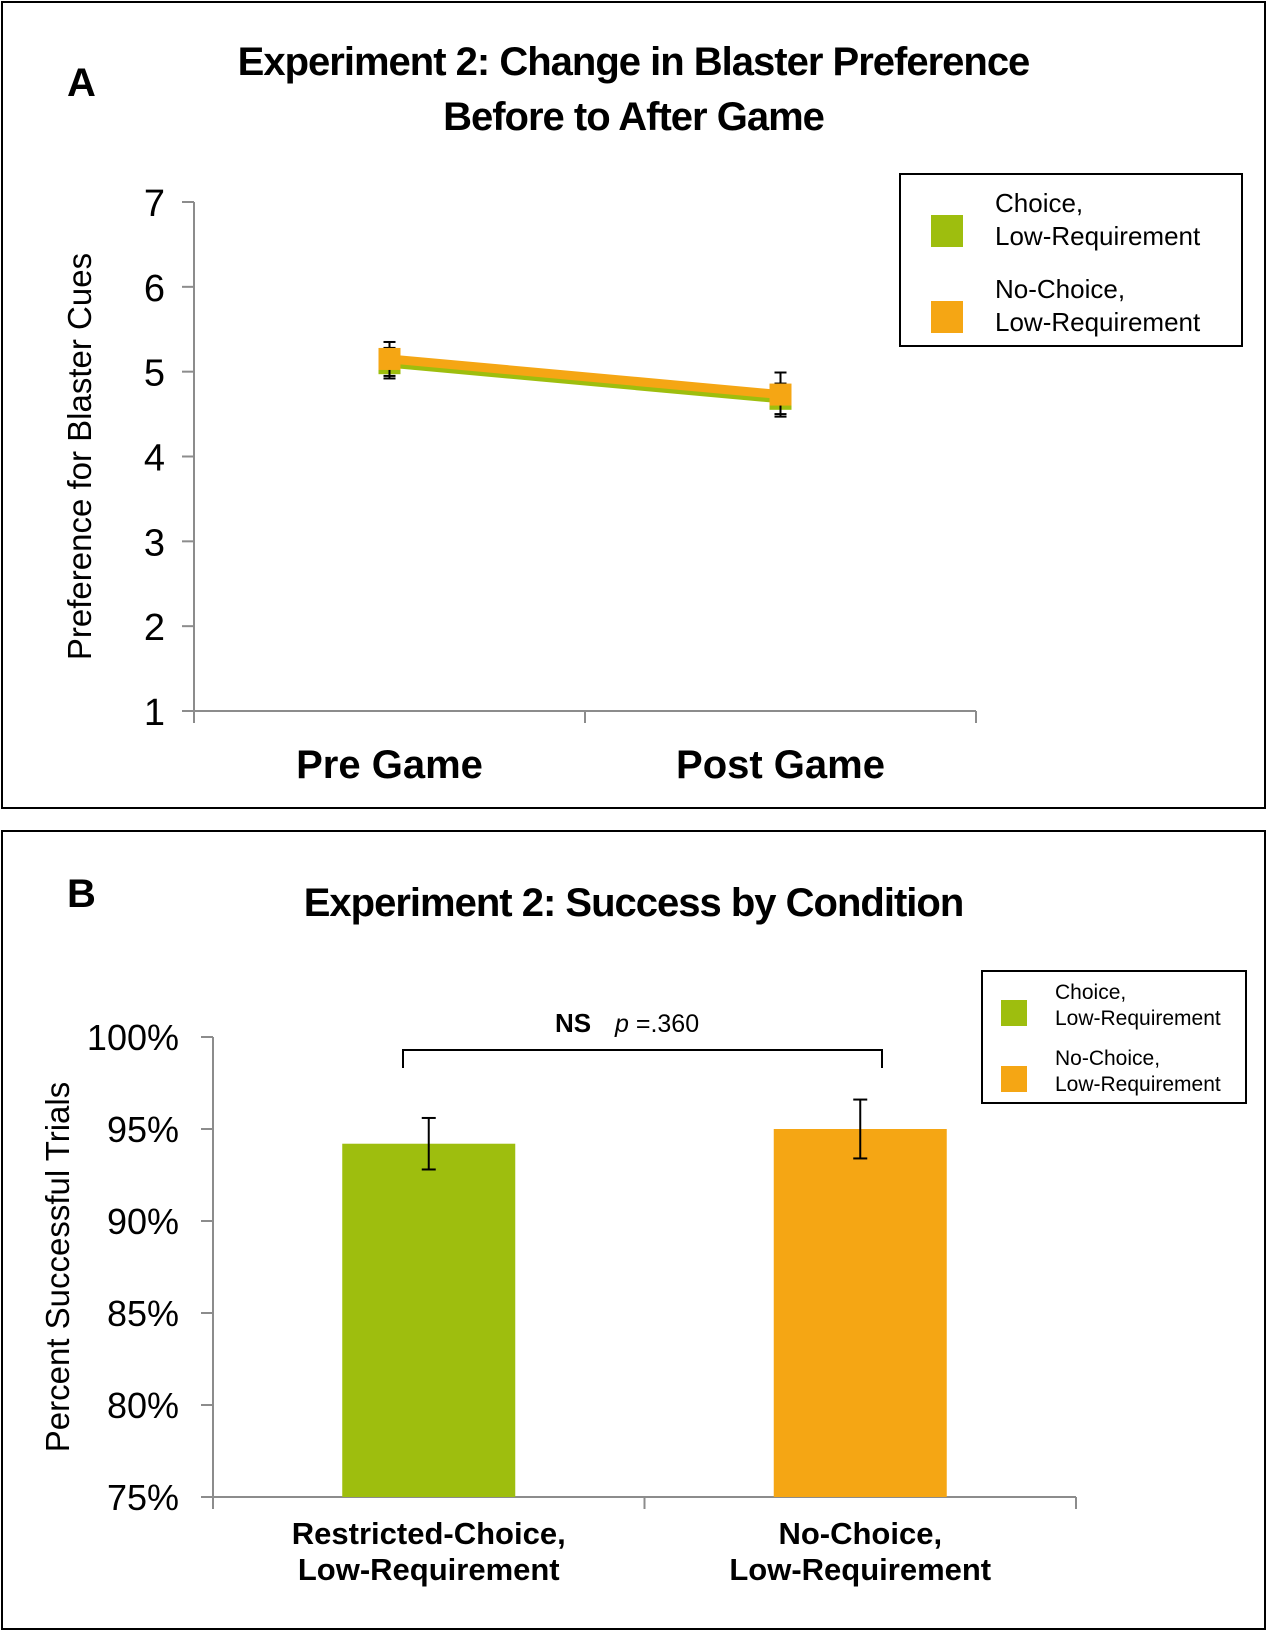  What do you see at coordinates (947, 231) in the screenshot?
I see `legend-a-swatch-choice` at bounding box center [947, 231].